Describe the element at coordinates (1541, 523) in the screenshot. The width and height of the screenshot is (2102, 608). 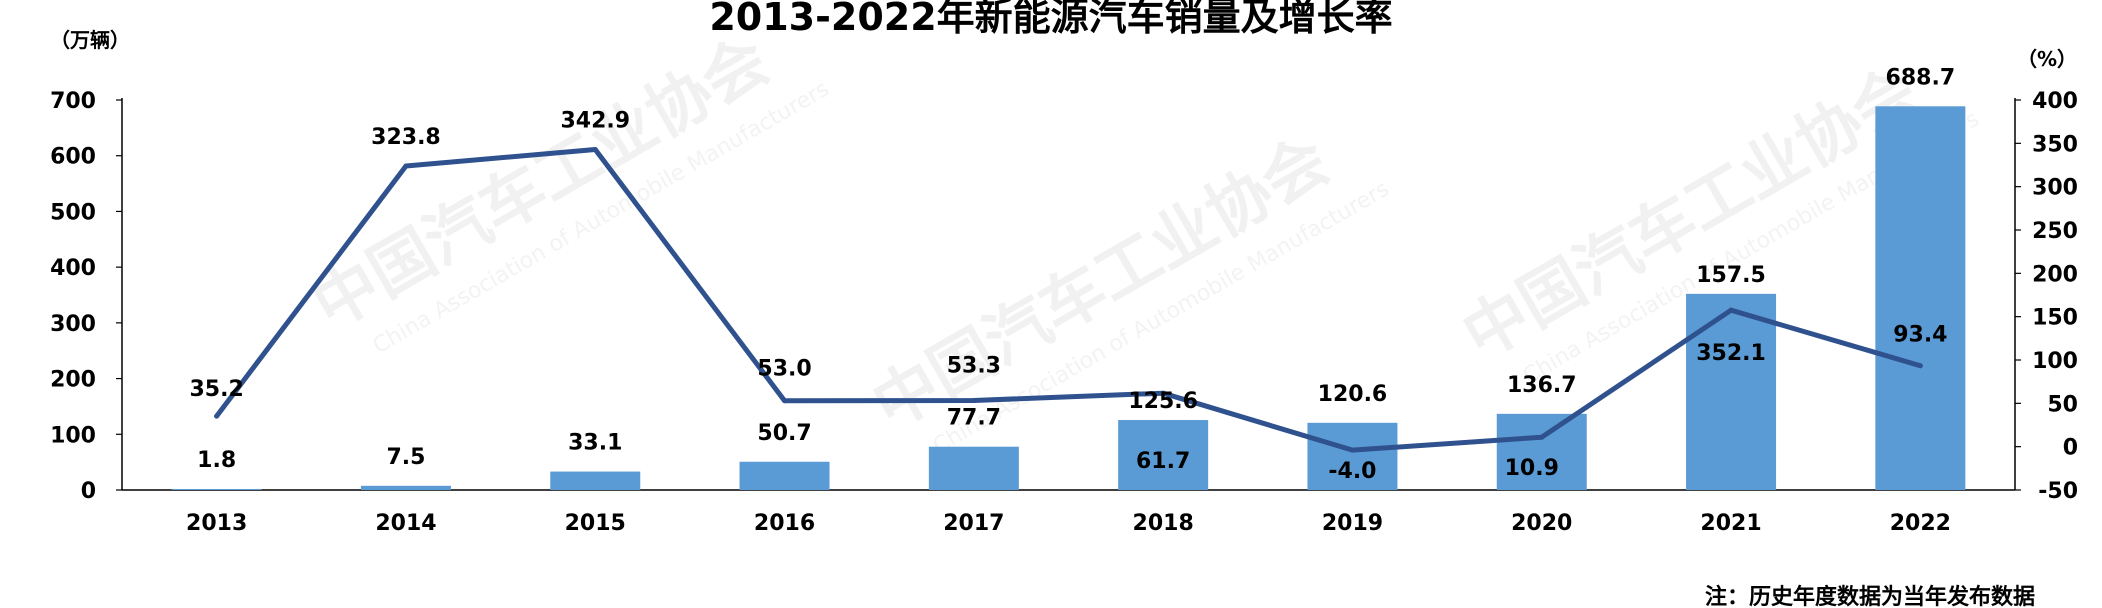
I see `x-axis-tick-label: 2020` at that location.